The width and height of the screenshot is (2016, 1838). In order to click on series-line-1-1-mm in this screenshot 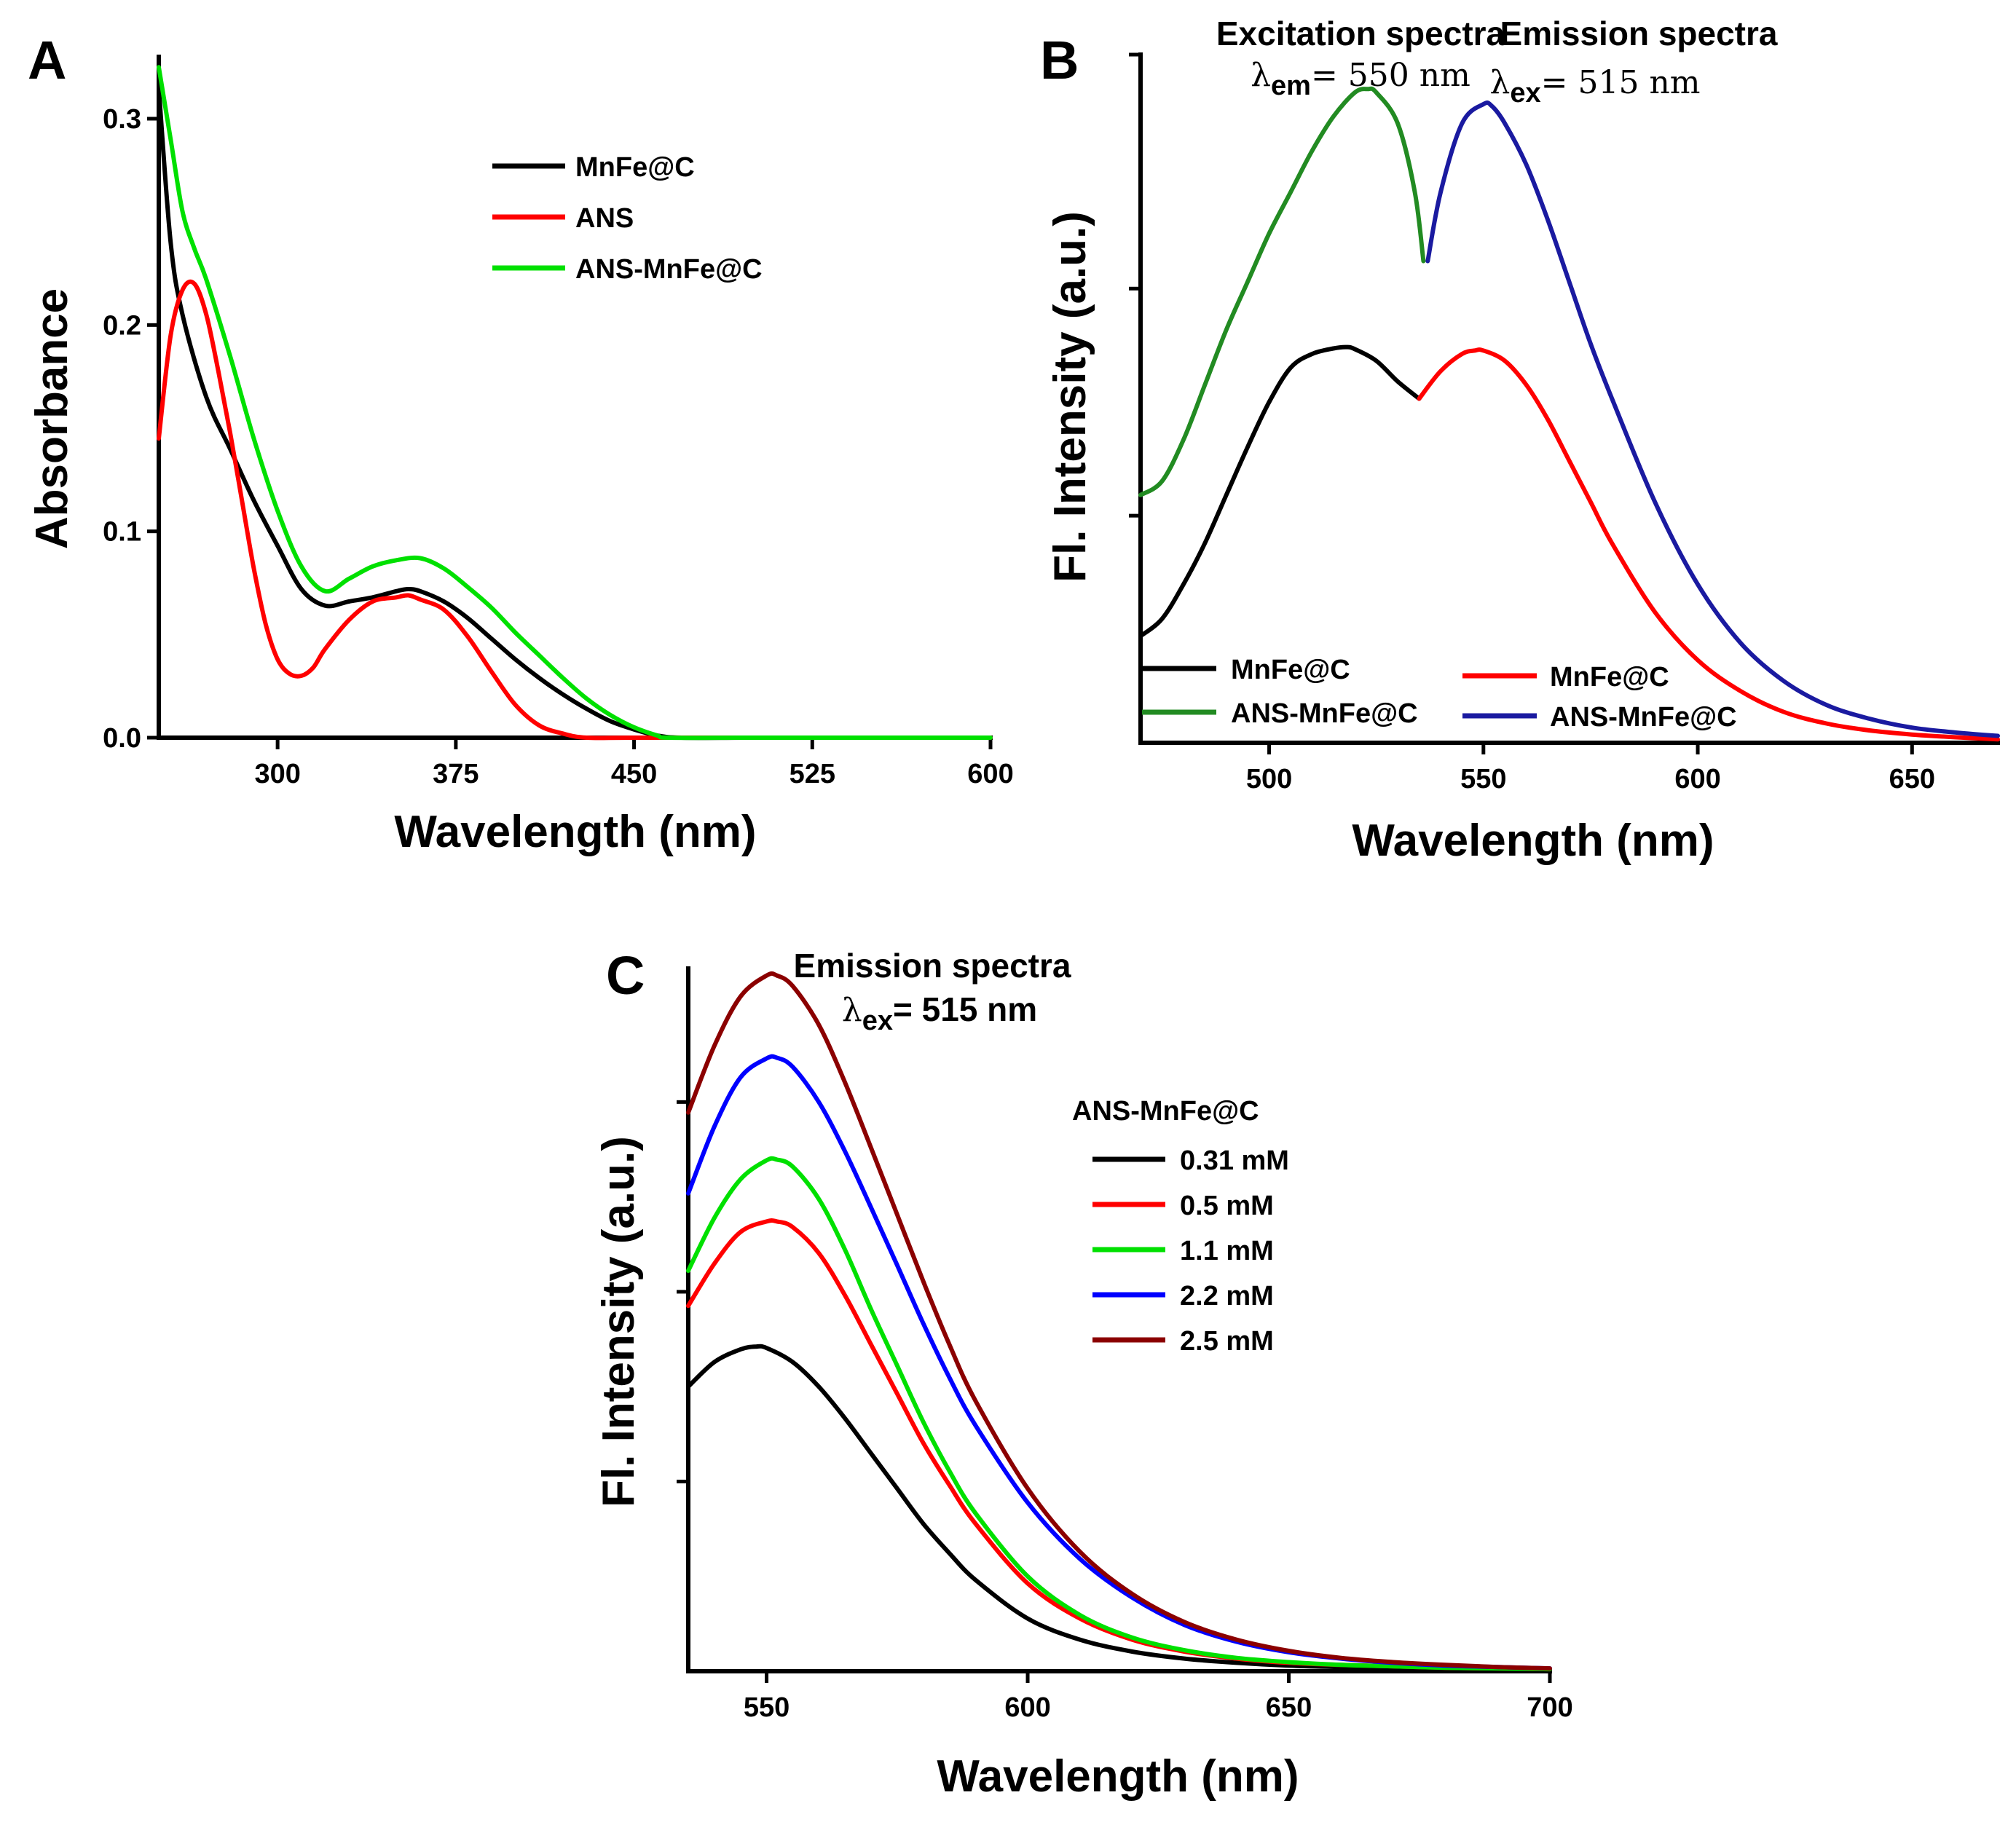, I will do `click(1119, 1414)`.